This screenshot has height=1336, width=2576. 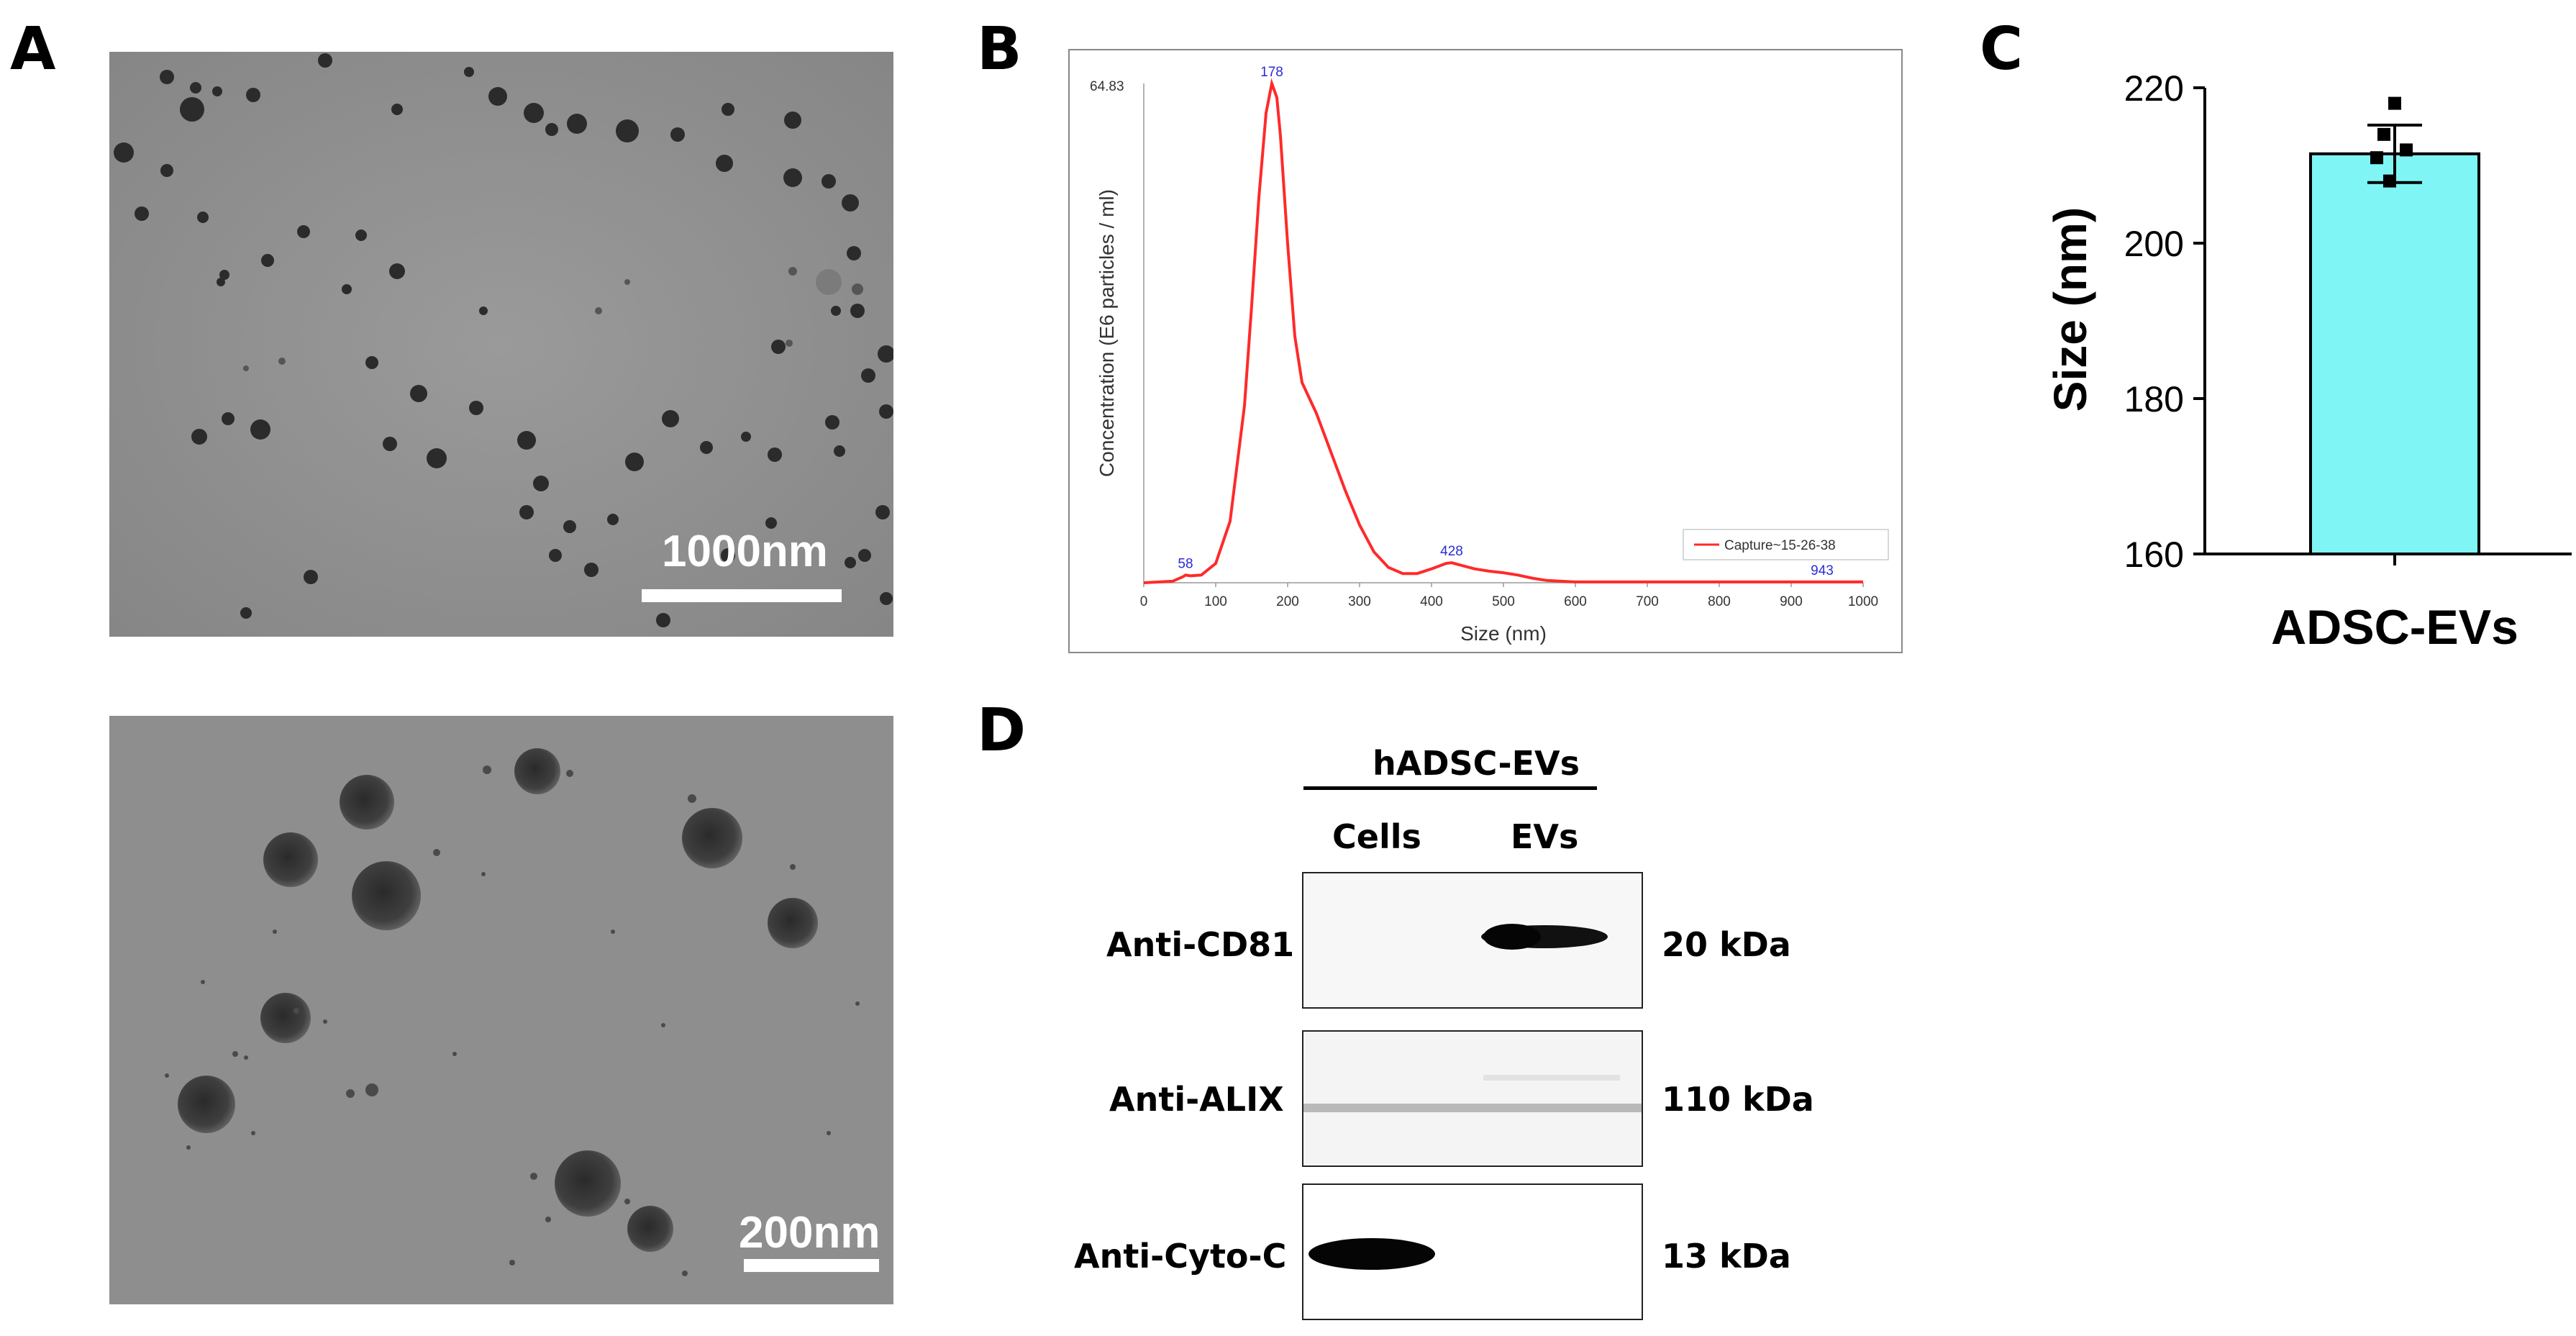 What do you see at coordinates (812, 1265) in the screenshot?
I see `scale-bar-bottom` at bounding box center [812, 1265].